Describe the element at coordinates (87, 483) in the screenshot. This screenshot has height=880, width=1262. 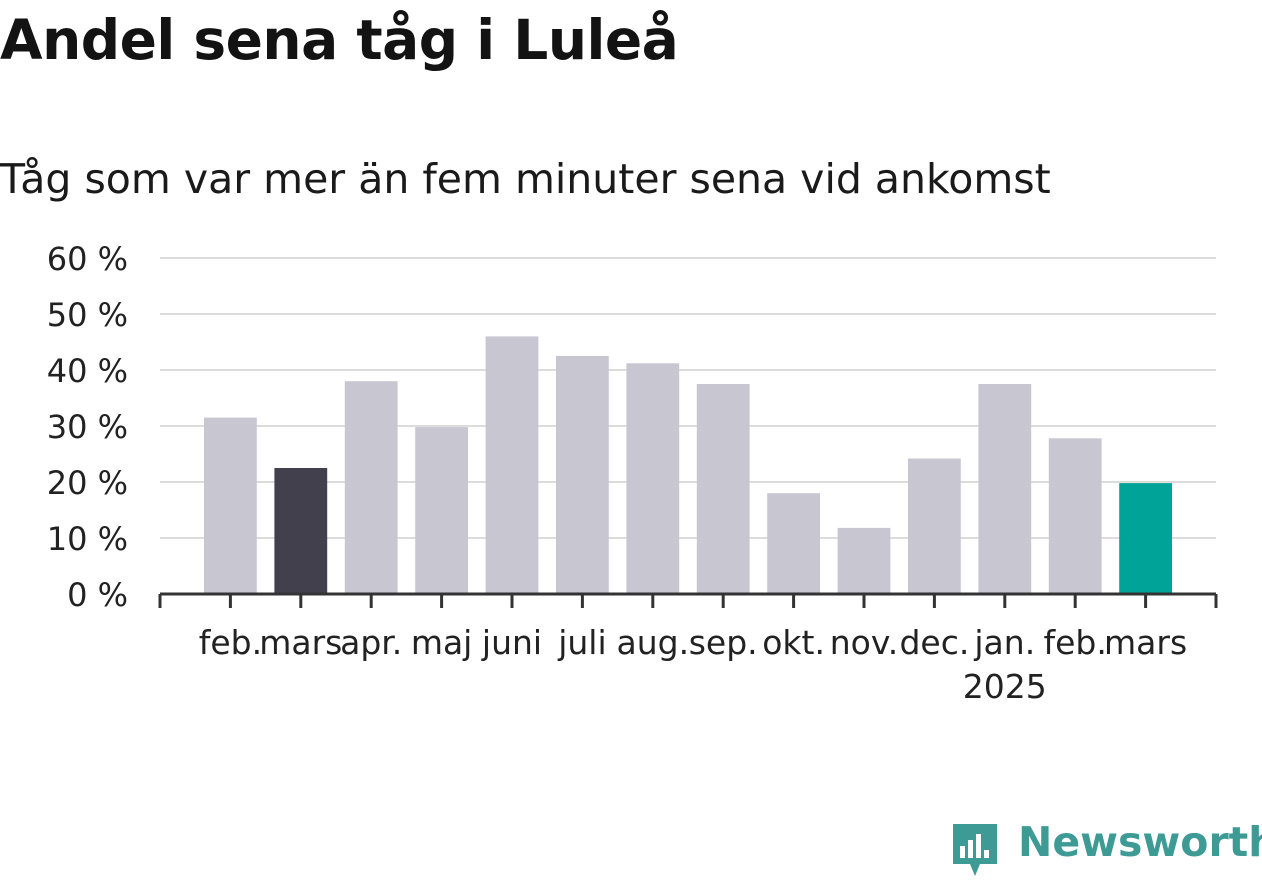
I see `y-tick-label: 20 %` at that location.